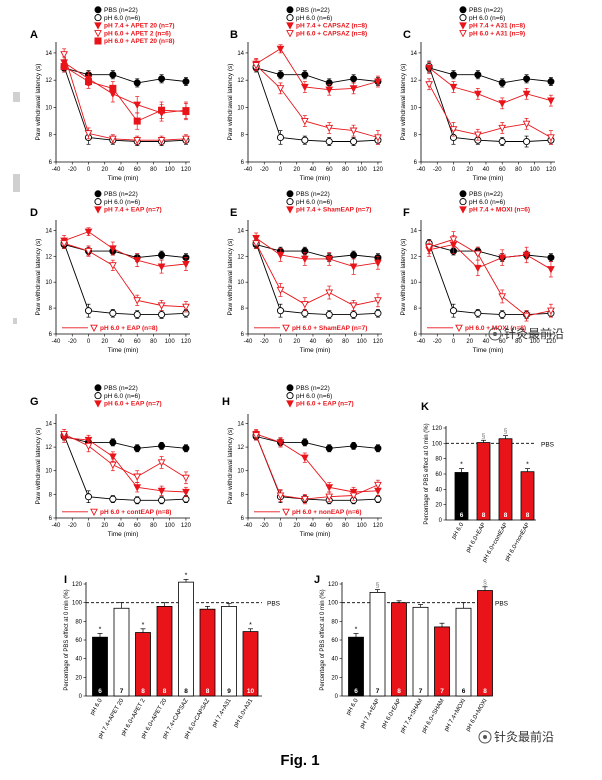 Image resolution: width=602 pixels, height=780 pixels. I want to click on legend-entry: pH 6.0 + EAP (n=7), so click(325, 404).